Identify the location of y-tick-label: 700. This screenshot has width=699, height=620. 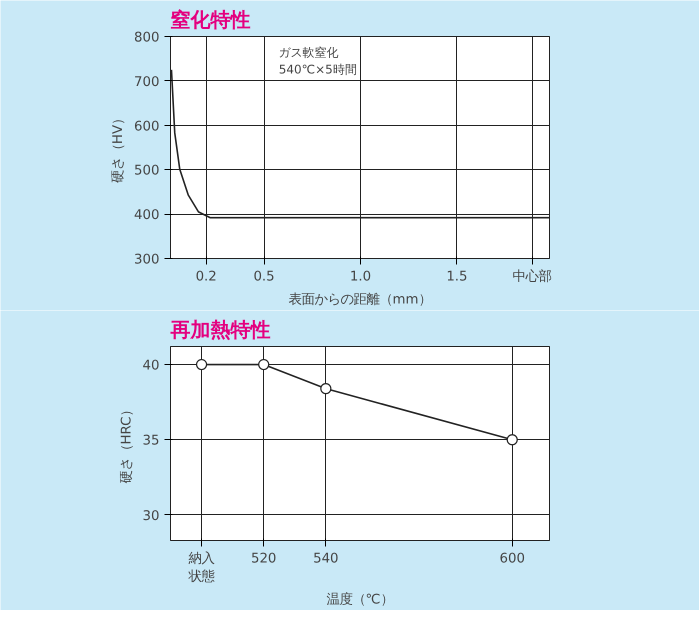
(147, 82).